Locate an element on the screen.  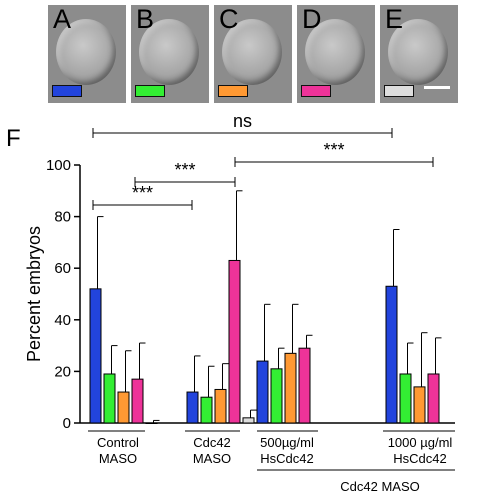
y-tick-label: 40 is located at coordinates (62, 320).